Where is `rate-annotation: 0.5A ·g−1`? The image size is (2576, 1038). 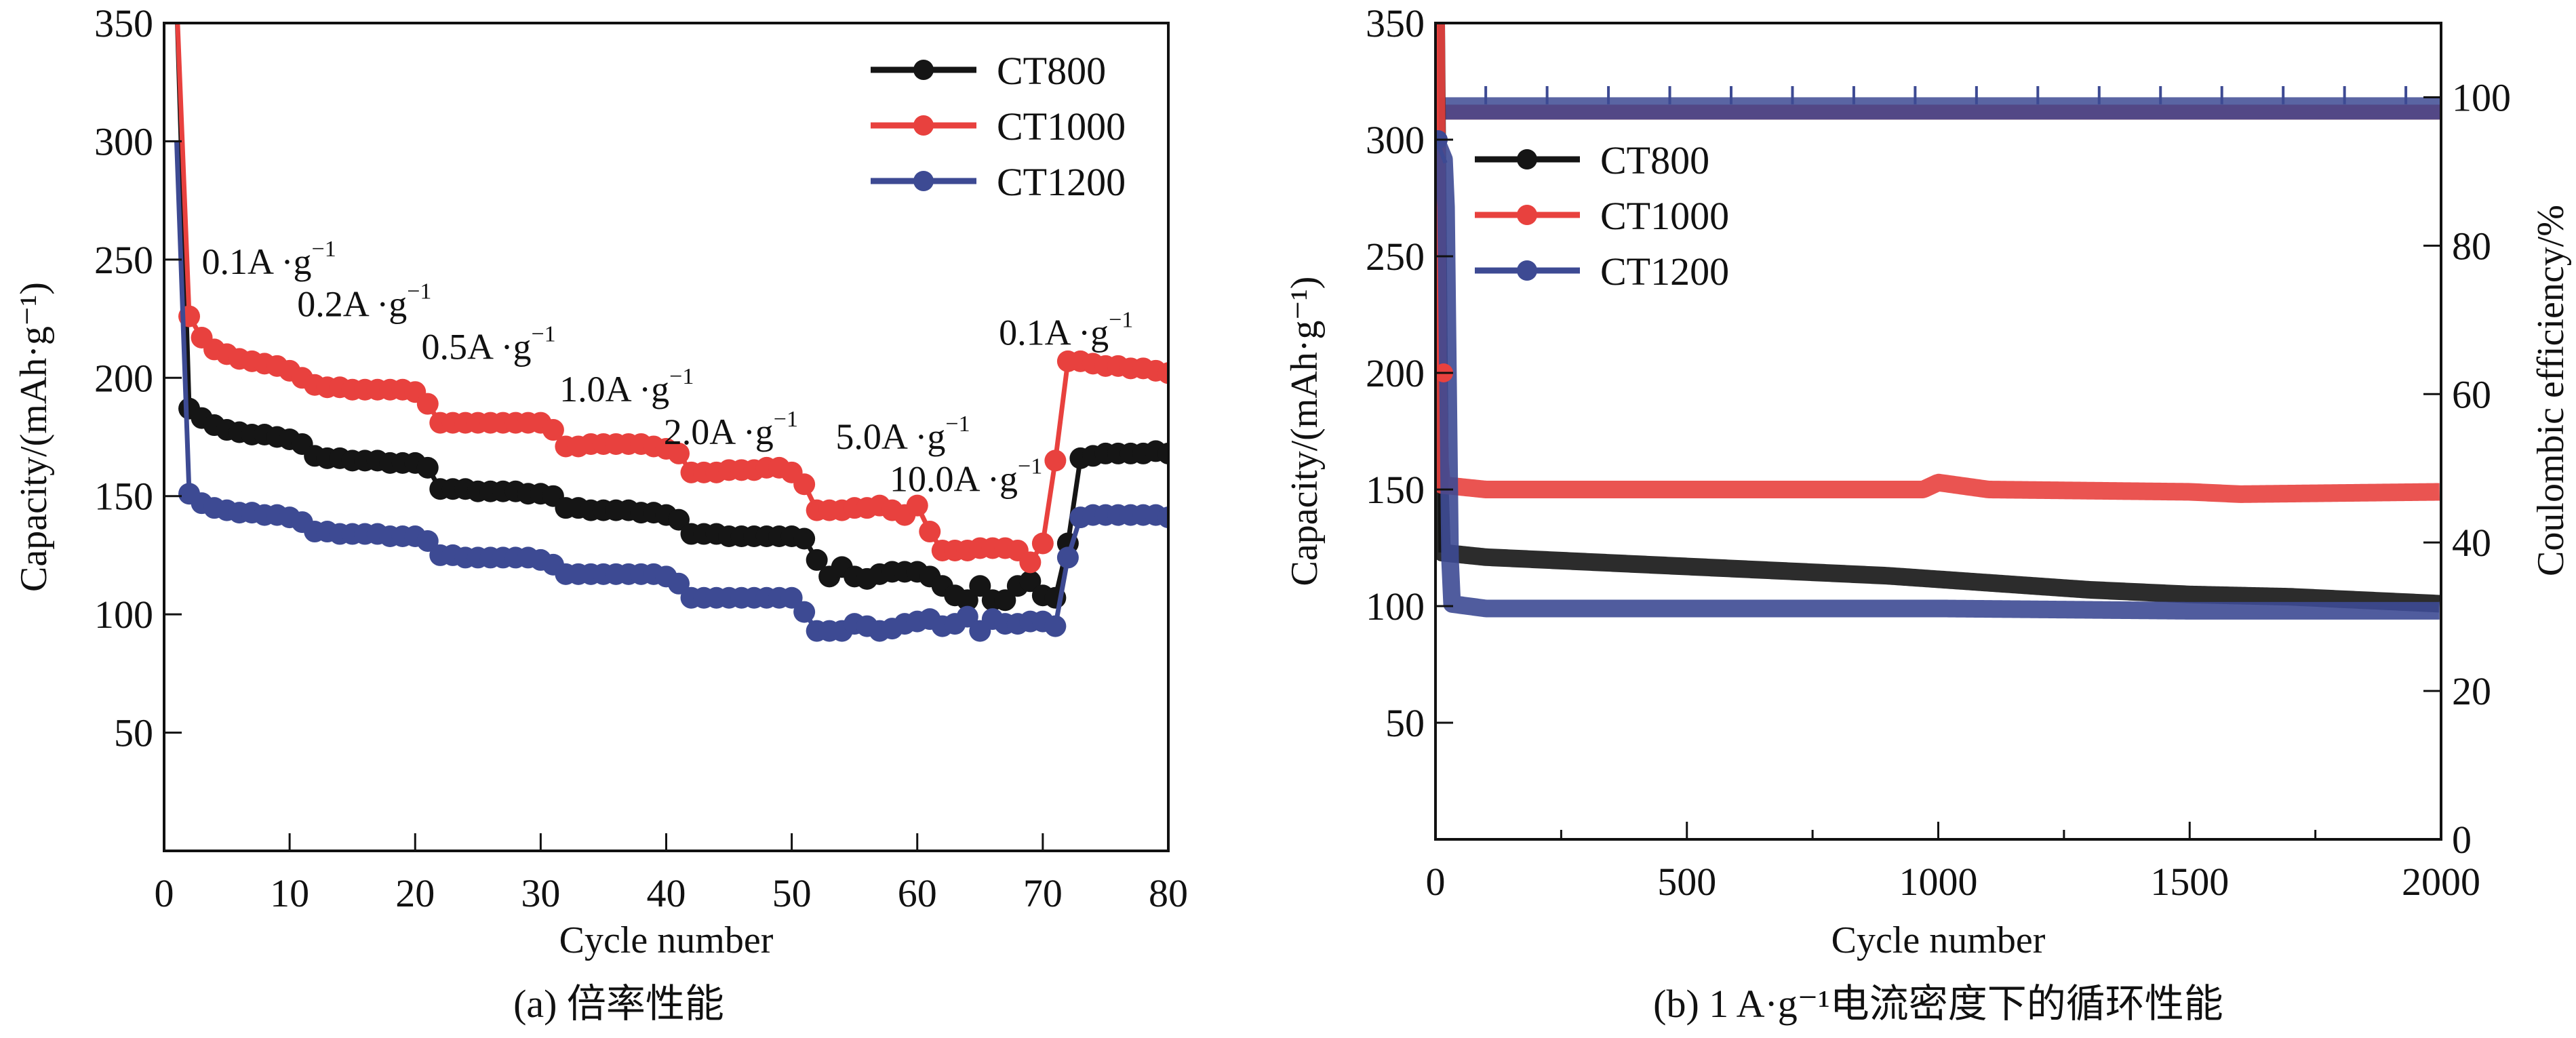
rate-annotation: 0.5A ·g−1 is located at coordinates (489, 344).